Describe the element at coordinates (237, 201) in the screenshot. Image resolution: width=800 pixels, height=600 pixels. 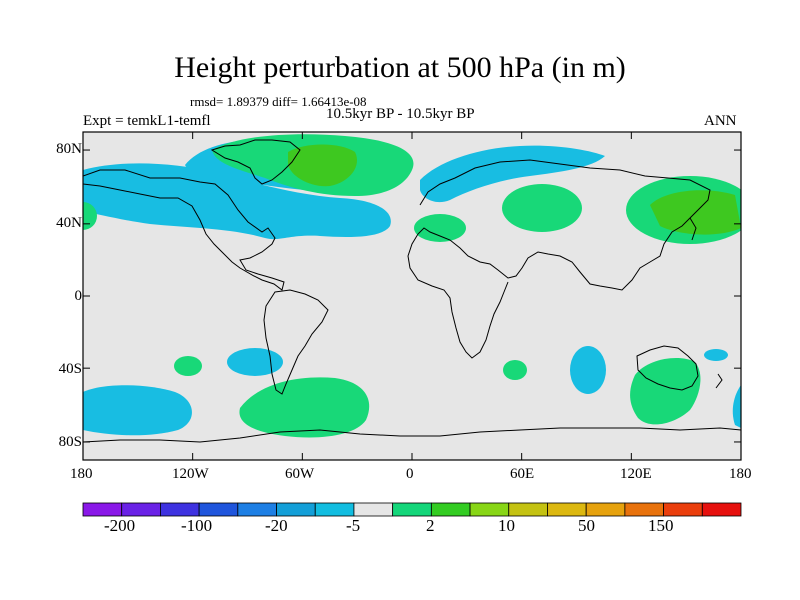
I see `north-atlantic-negative-region` at that location.